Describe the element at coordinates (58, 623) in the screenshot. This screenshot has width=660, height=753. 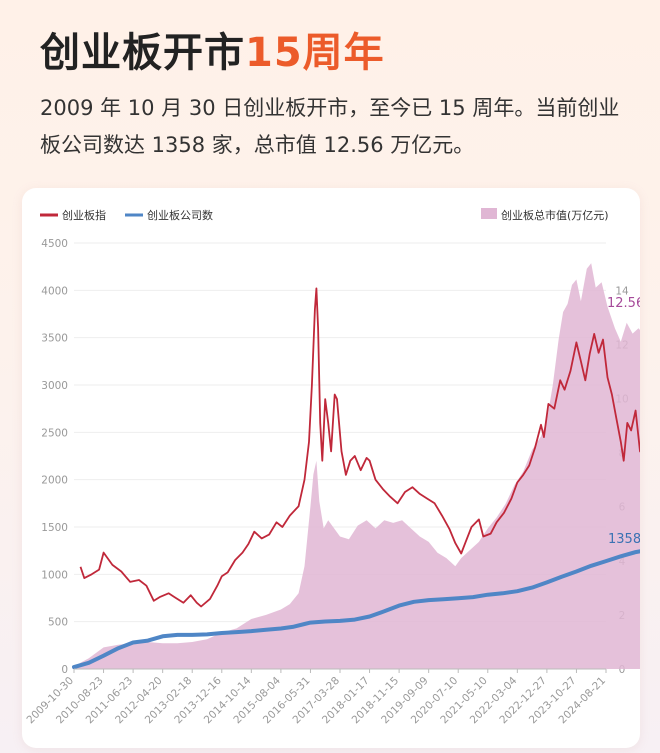
I see `y-left-tick-label: 500` at that location.